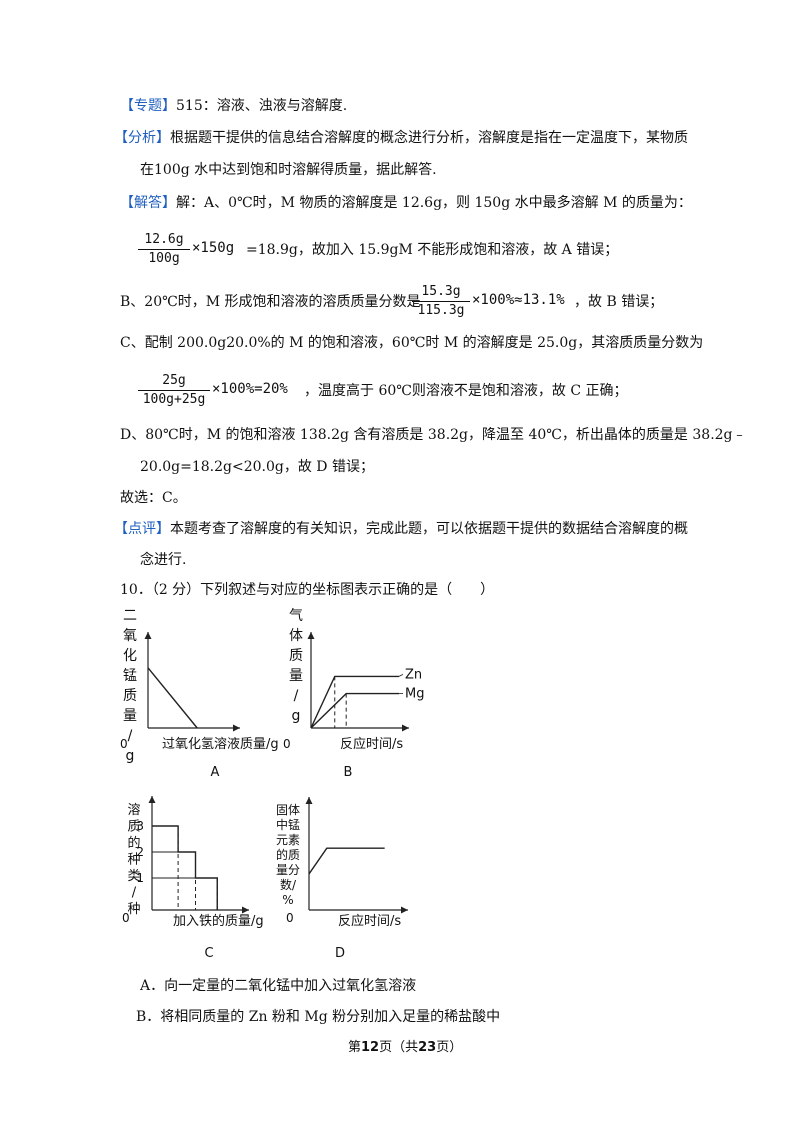 The width and height of the screenshot is (800, 1132). What do you see at coordinates (262, 106) in the screenshot?
I see `topic-text: 515：溶液、浊液与溶解度.` at bounding box center [262, 106].